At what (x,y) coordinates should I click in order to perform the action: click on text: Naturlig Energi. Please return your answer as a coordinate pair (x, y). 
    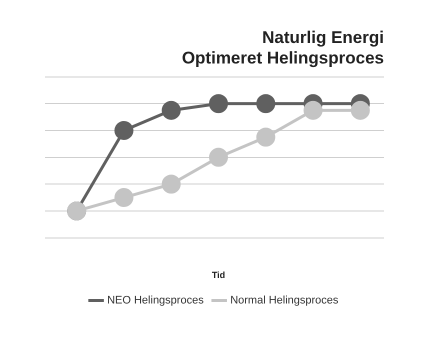
    Looking at the image, I should click on (323, 37).